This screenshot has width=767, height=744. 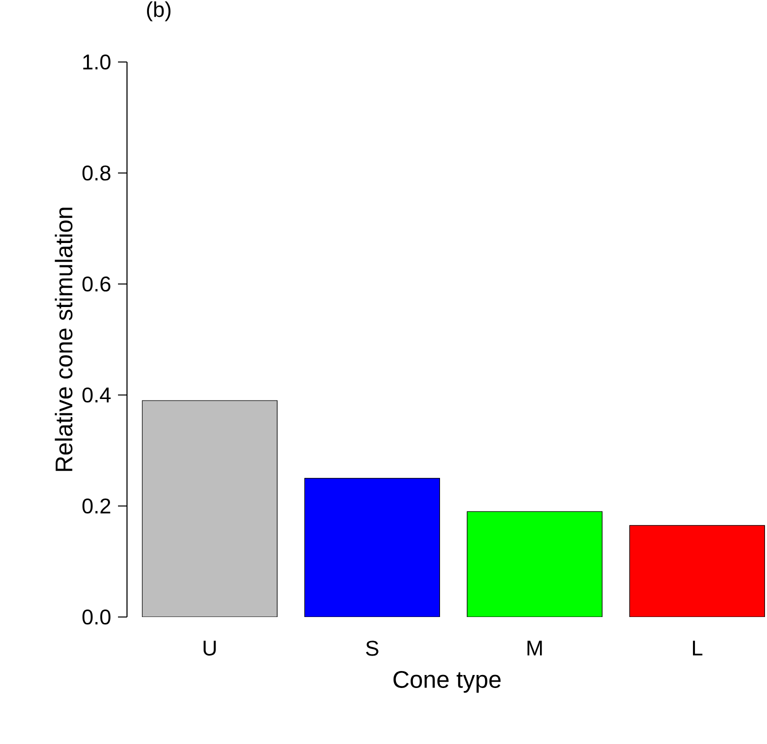 What do you see at coordinates (96, 62) in the screenshot?
I see `y-tick-label: 1.0` at bounding box center [96, 62].